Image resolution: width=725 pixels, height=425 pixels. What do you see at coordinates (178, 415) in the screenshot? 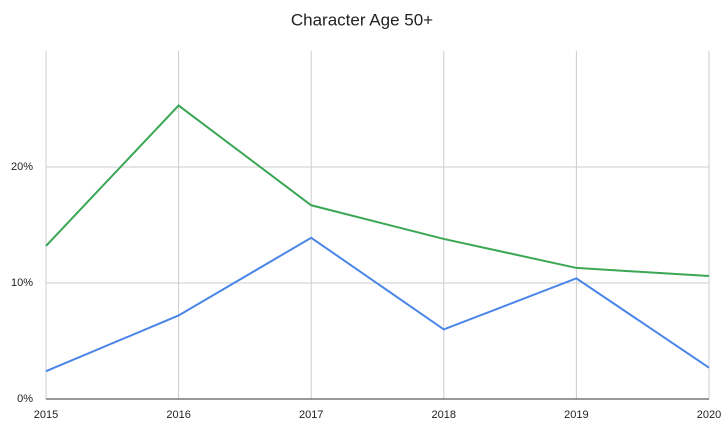
I see `x-tick-label: 2016` at bounding box center [178, 415].